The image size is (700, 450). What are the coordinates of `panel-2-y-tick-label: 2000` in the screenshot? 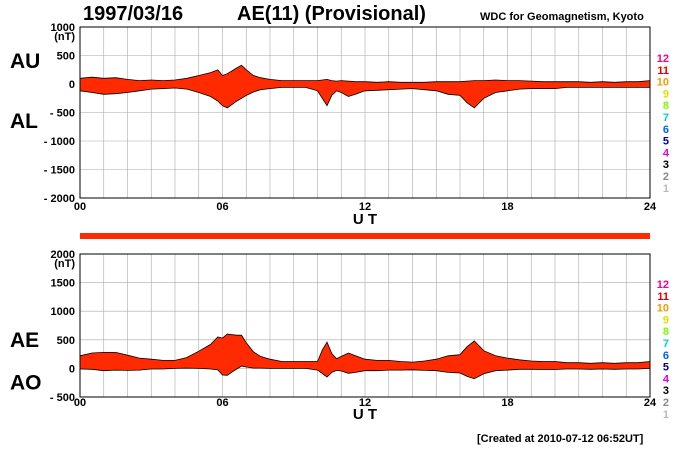 It's located at (63, 255).